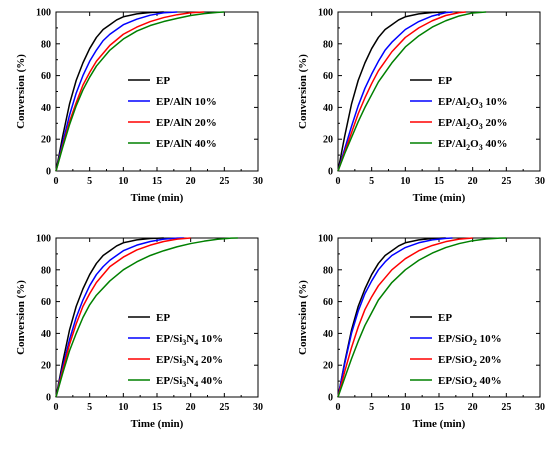 The width and height of the screenshot is (550, 453). Describe the element at coordinates (189, 340) in the screenshot. I see `legend-label: EP/Si3N4 10%` at that location.